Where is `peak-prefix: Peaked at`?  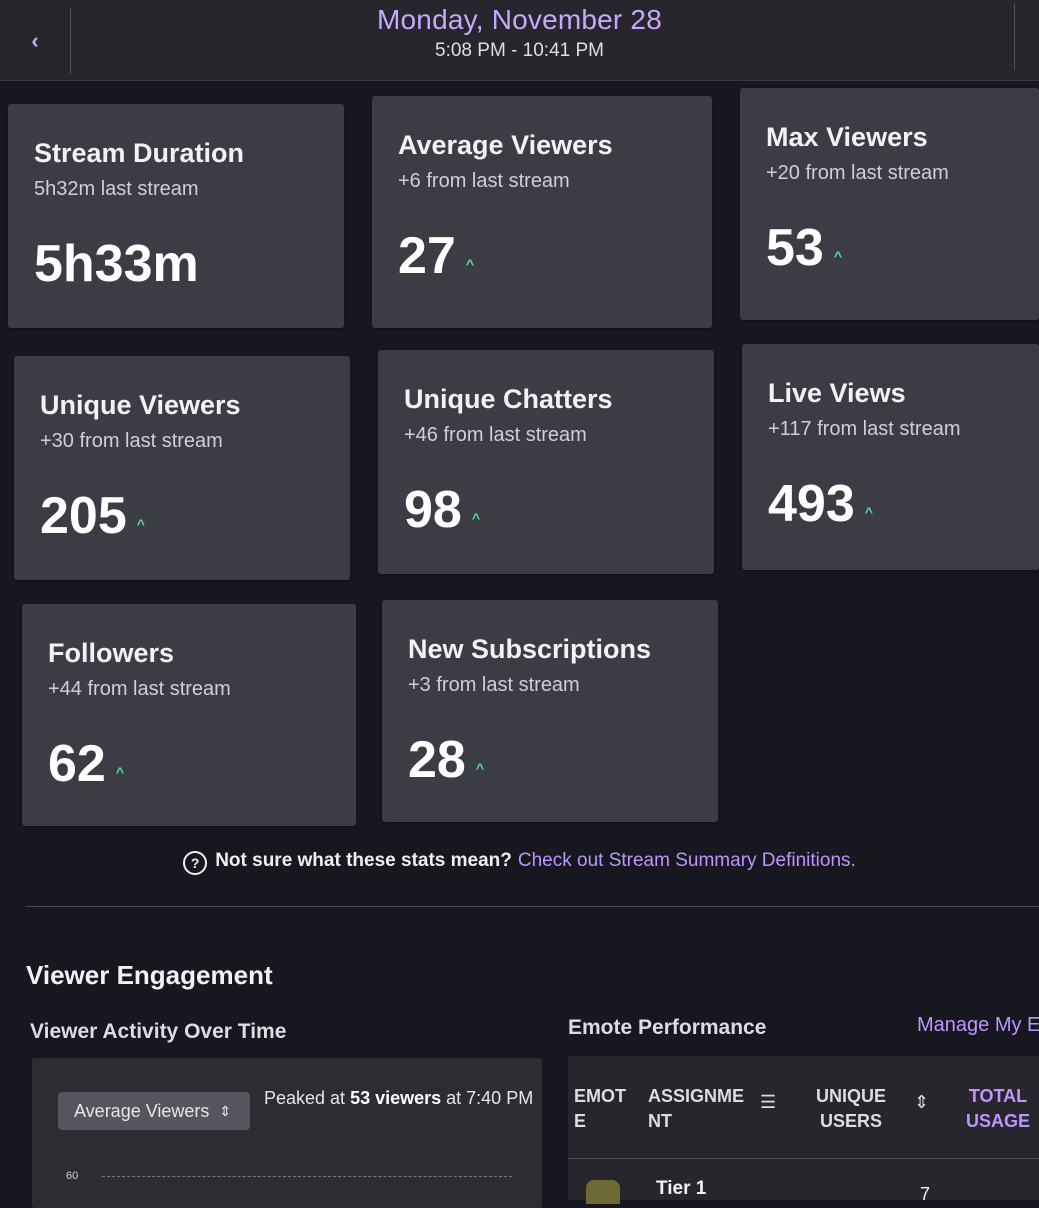 peak-prefix: Peaked at is located at coordinates (307, 1098).